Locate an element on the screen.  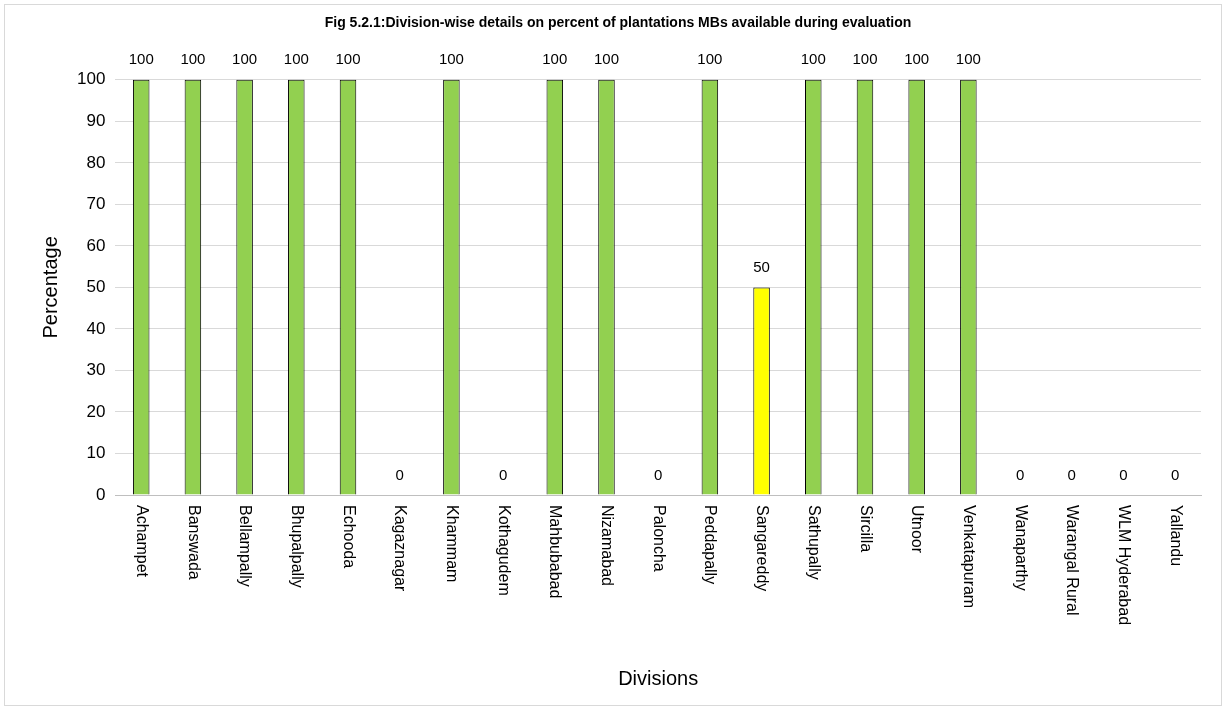
x-tick-label: Kagaznagar is located at coordinates (401, 548).